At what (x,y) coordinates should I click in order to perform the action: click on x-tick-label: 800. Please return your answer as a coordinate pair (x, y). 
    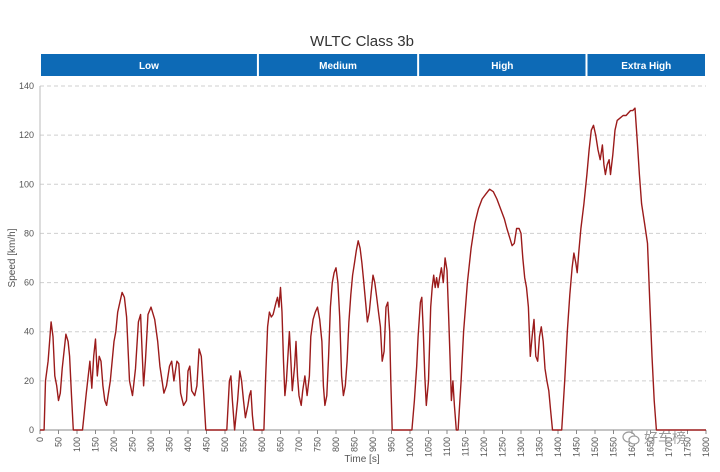
    Looking at the image, I should click on (336, 444).